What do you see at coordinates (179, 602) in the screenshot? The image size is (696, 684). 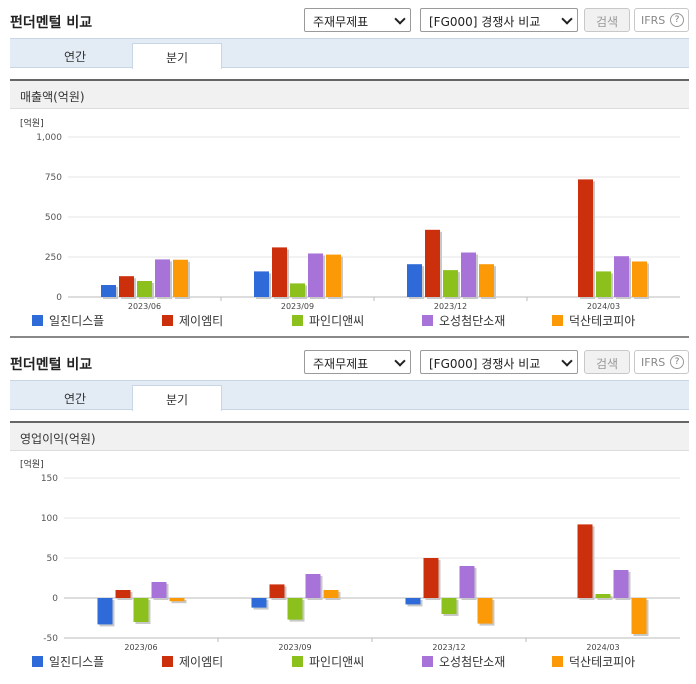 I see `bar-shadow` at bounding box center [179, 602].